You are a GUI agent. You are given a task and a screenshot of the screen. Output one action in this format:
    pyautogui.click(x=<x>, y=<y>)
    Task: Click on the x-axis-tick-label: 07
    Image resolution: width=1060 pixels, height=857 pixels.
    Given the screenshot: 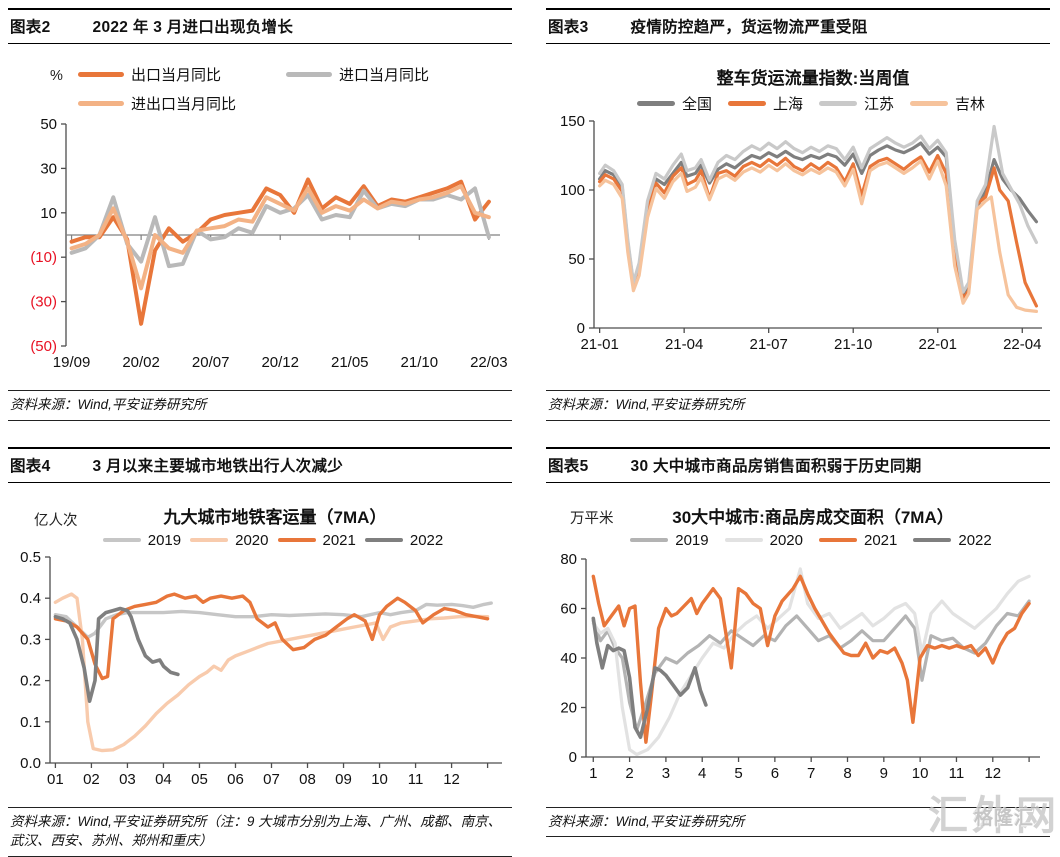 What is the action you would take?
    pyautogui.click(x=271, y=779)
    